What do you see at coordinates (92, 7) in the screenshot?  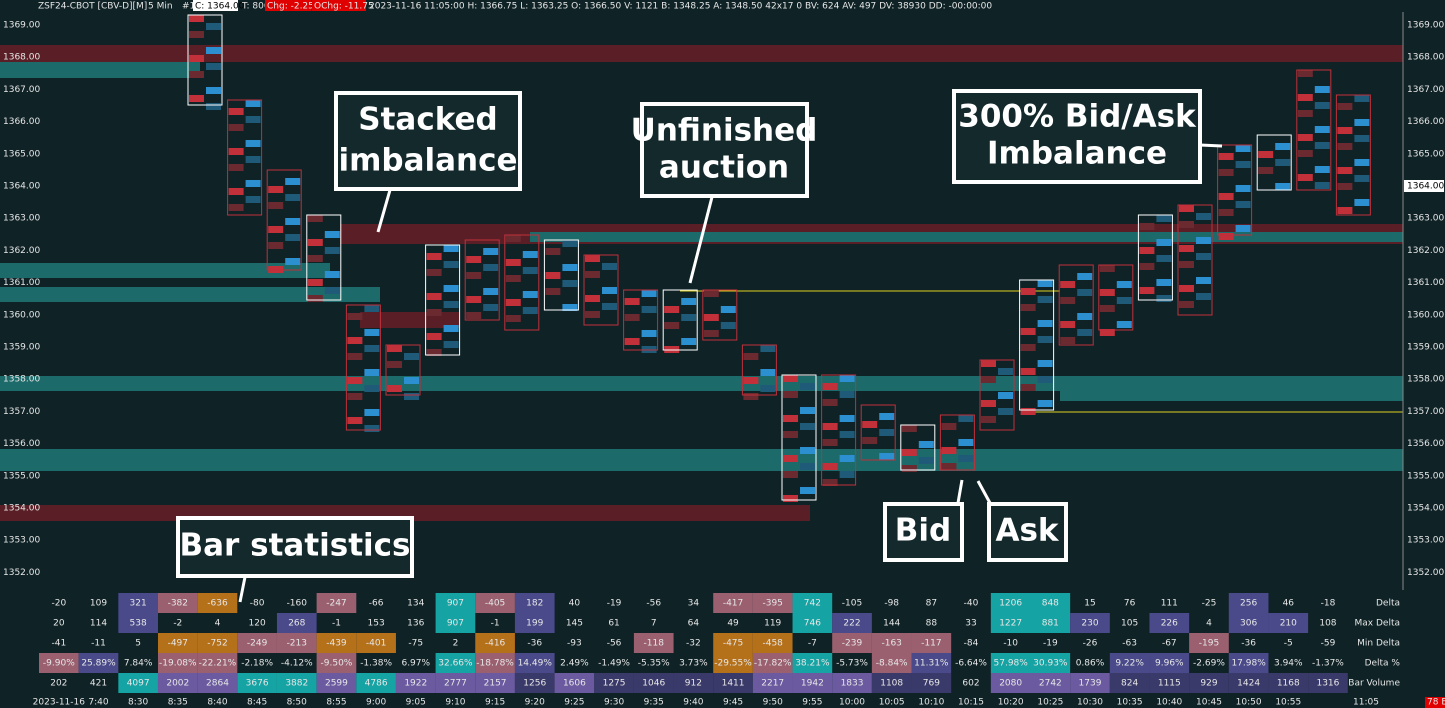 I see `symbol: ZSF24-CBOT [CBV-D][M]` at bounding box center [92, 7].